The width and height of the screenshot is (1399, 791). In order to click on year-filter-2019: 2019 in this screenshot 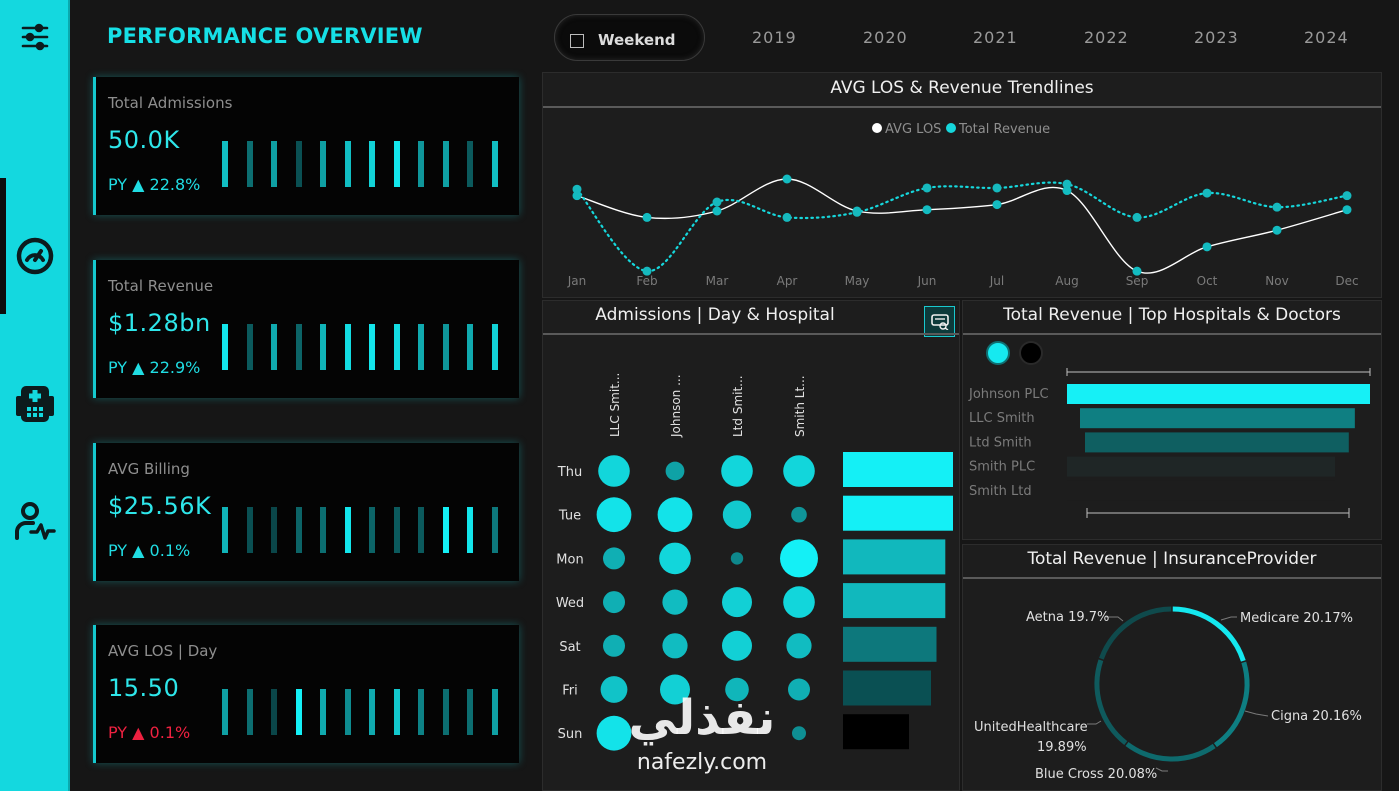, I will do `click(774, 37)`.